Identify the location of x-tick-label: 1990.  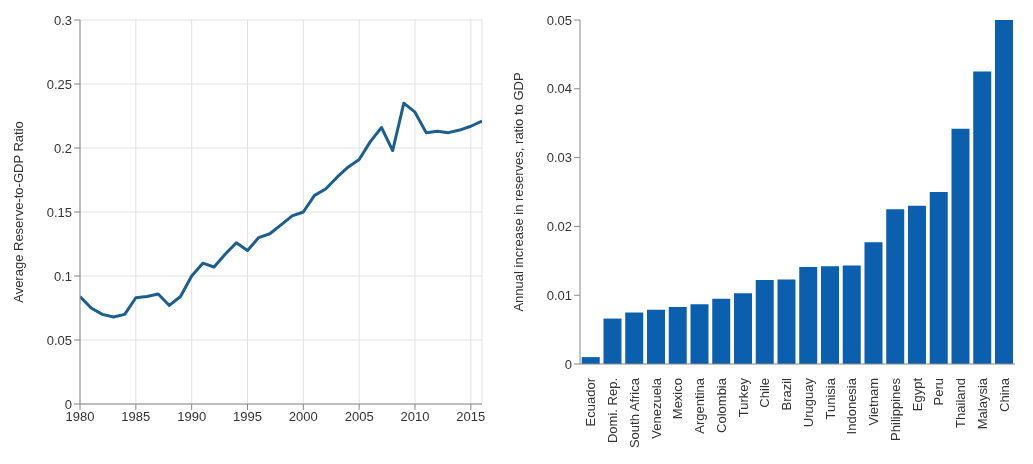
(192, 417).